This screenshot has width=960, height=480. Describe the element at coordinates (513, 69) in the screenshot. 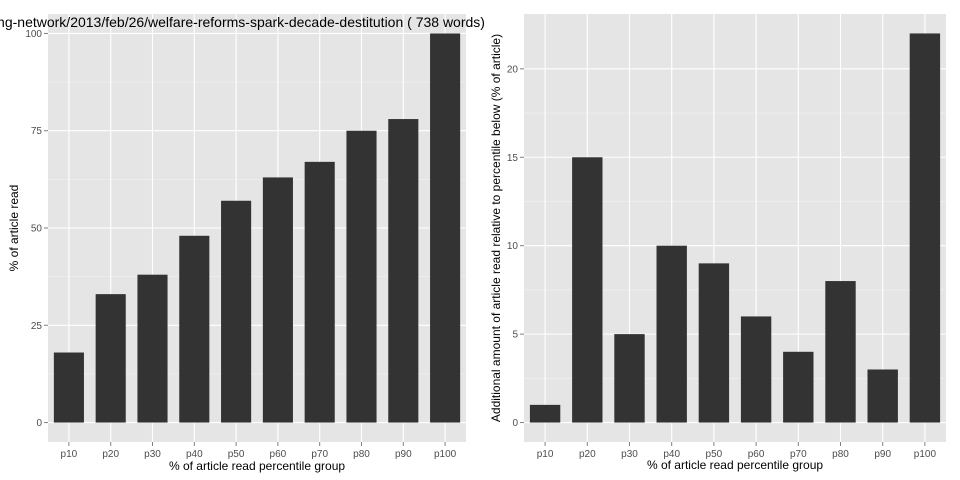

I see `y-tick-label: 20` at that location.